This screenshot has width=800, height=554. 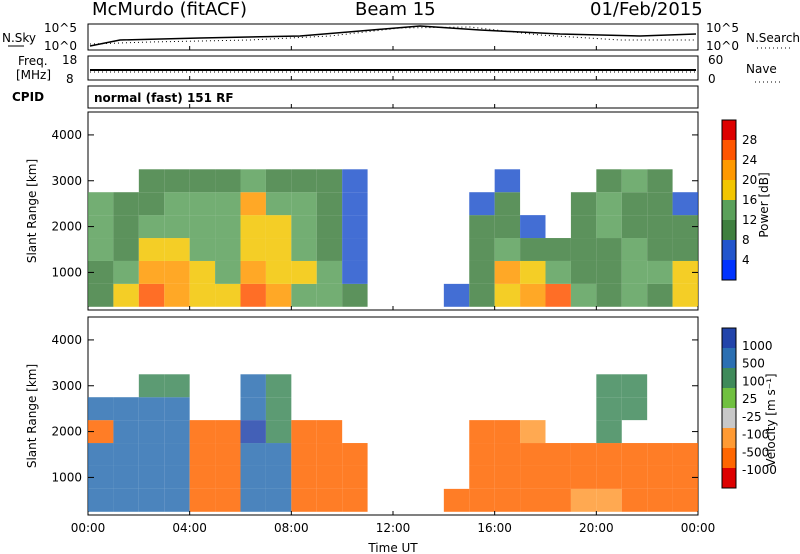 I want to click on cpid-label: CPID, so click(x=28, y=97).